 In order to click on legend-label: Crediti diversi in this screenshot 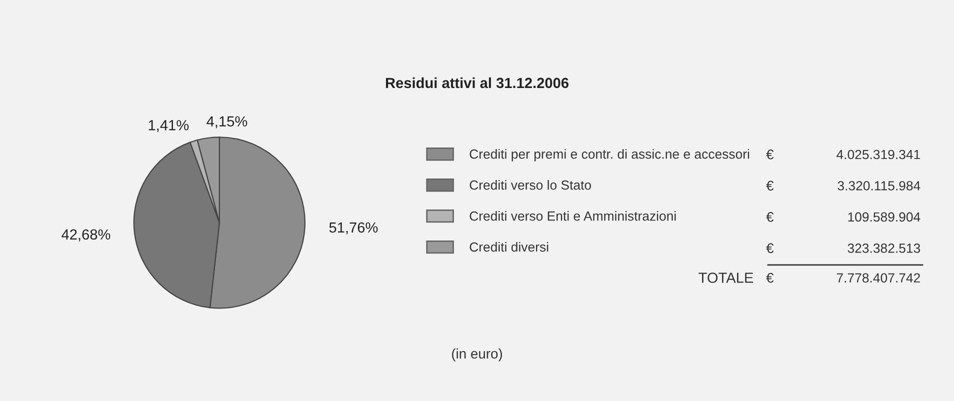, I will do `click(509, 247)`.